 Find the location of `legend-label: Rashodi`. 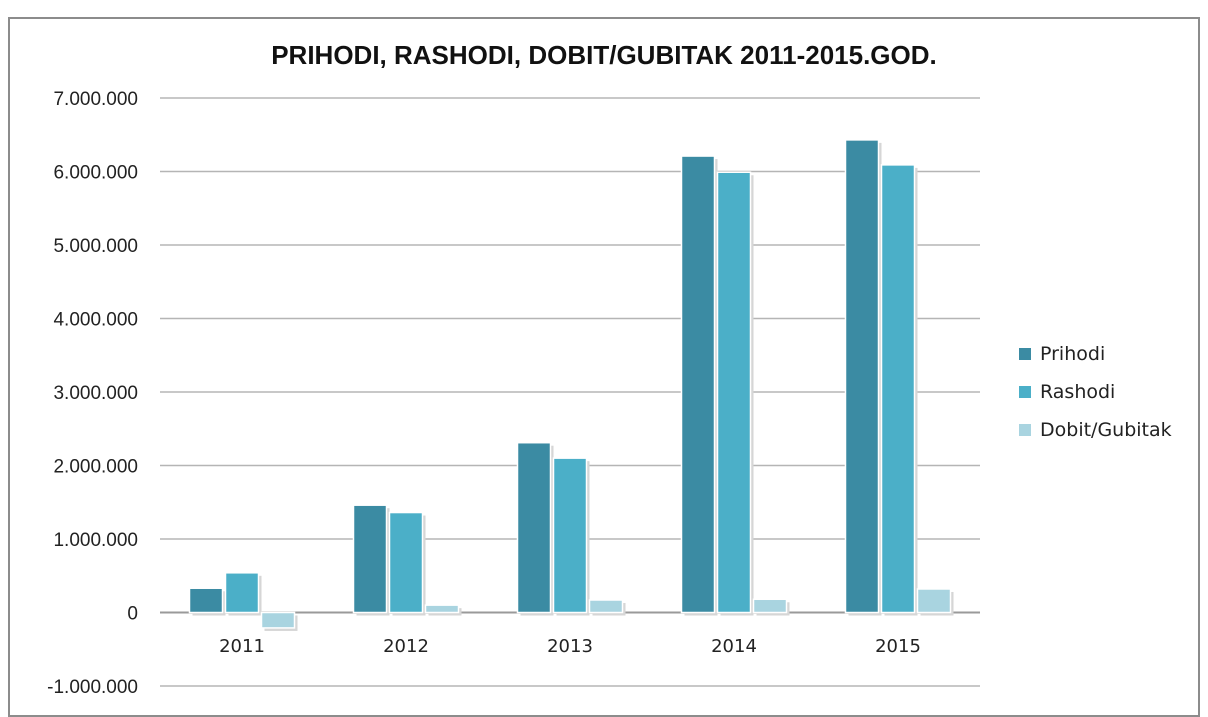

legend-label: Rashodi is located at coordinates (1077, 392).